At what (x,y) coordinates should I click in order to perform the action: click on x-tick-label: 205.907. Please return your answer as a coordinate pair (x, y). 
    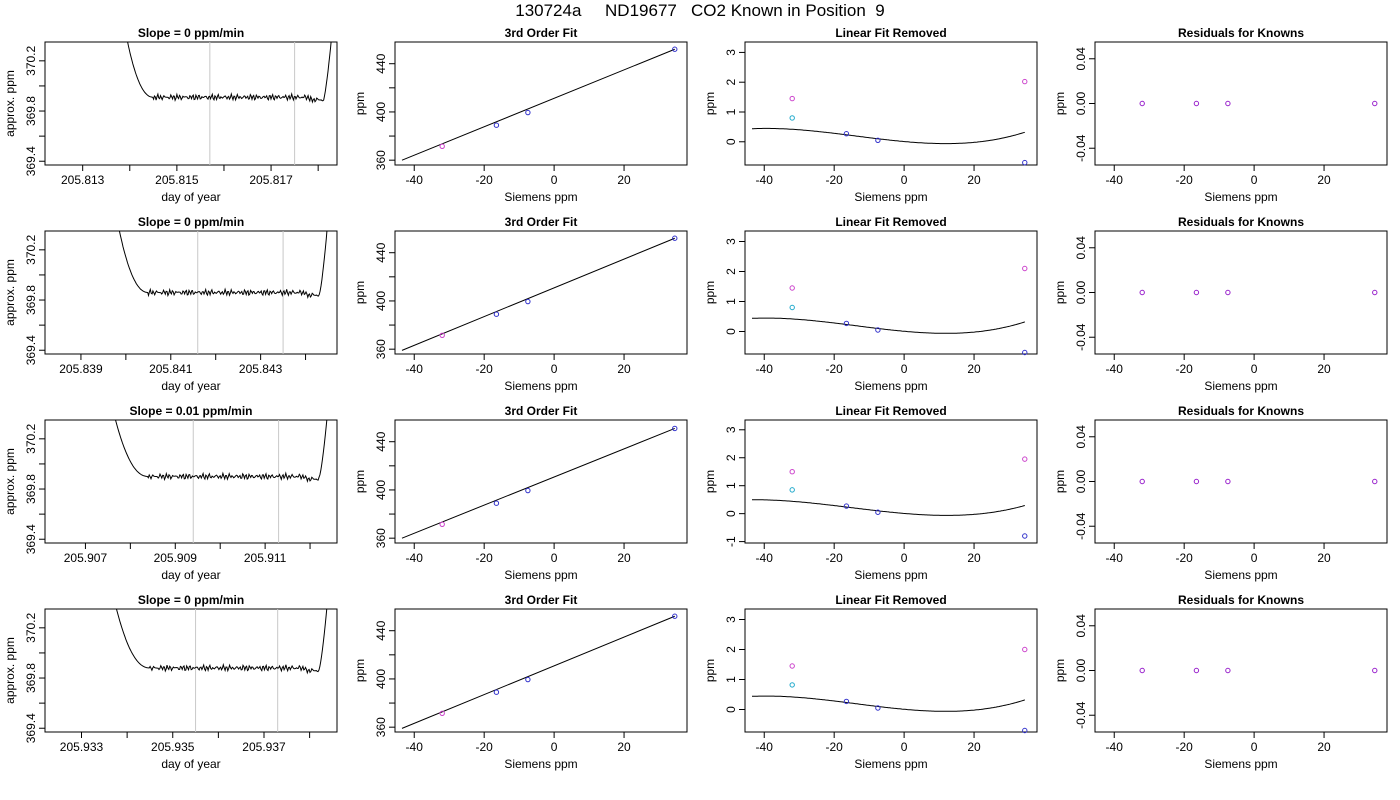
    Looking at the image, I should click on (86, 558).